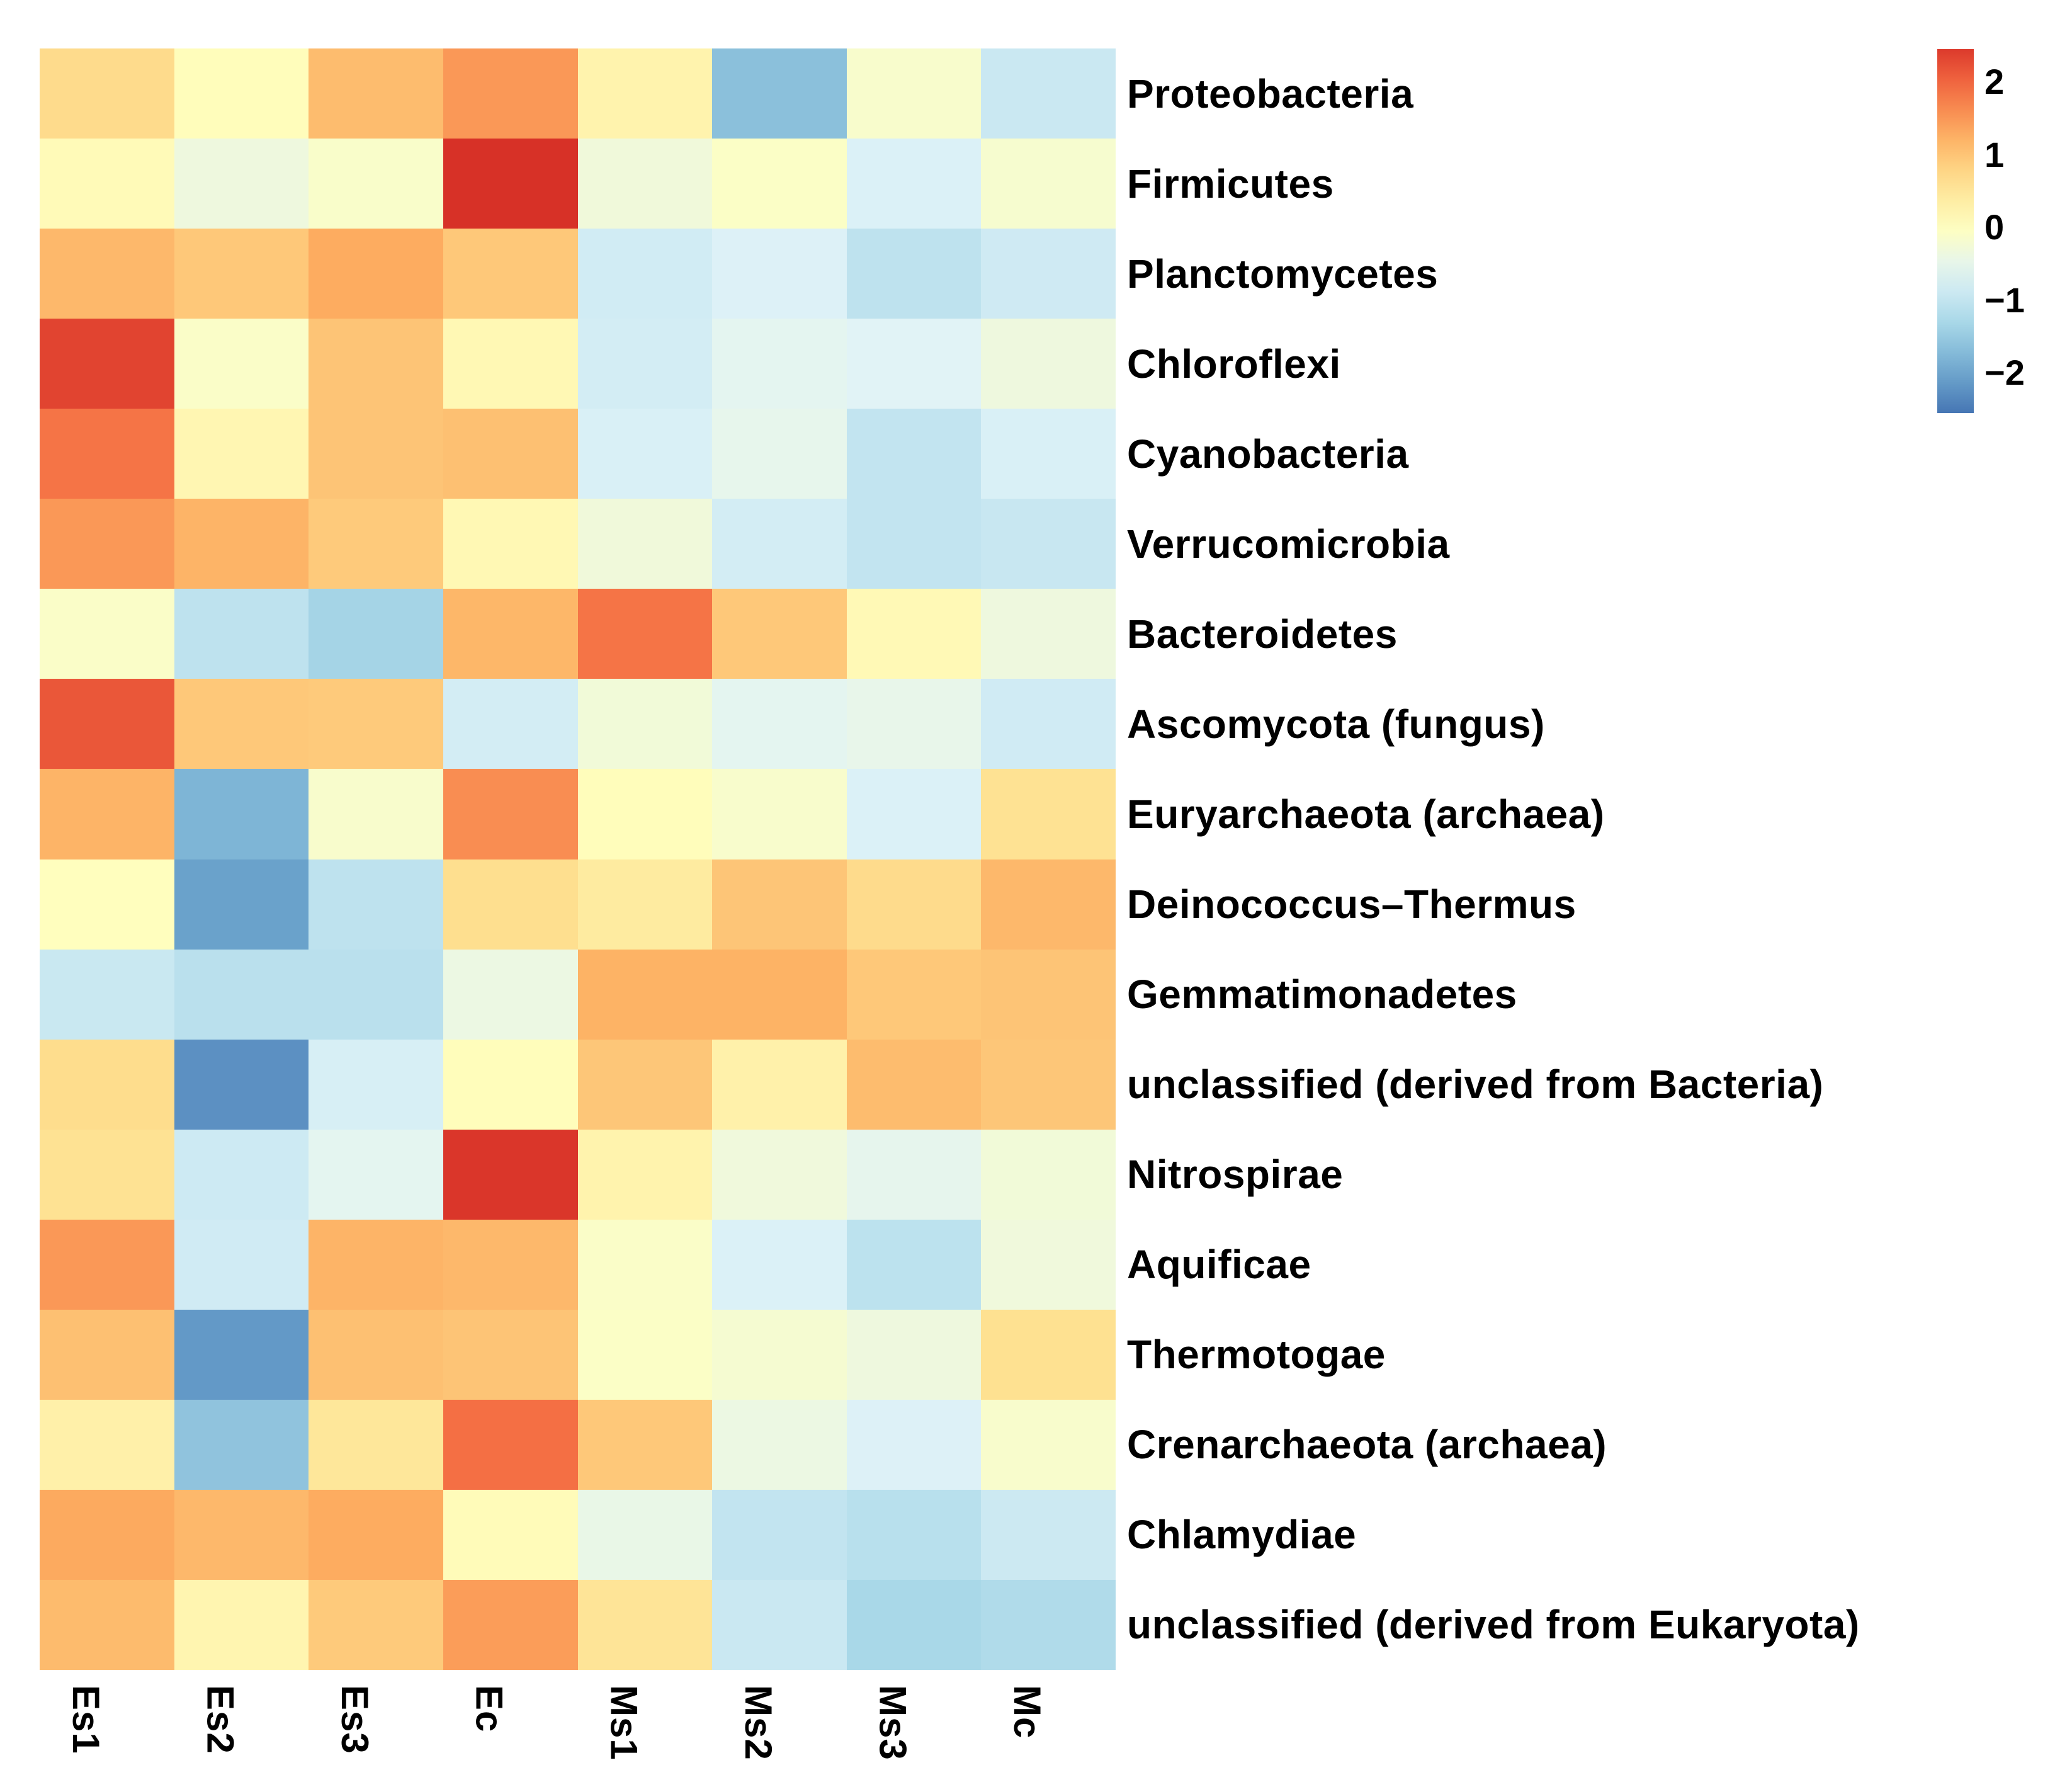 This screenshot has width=2072, height=1770. What do you see at coordinates (85, 1719) in the screenshot?
I see `col-label: Es1` at bounding box center [85, 1719].